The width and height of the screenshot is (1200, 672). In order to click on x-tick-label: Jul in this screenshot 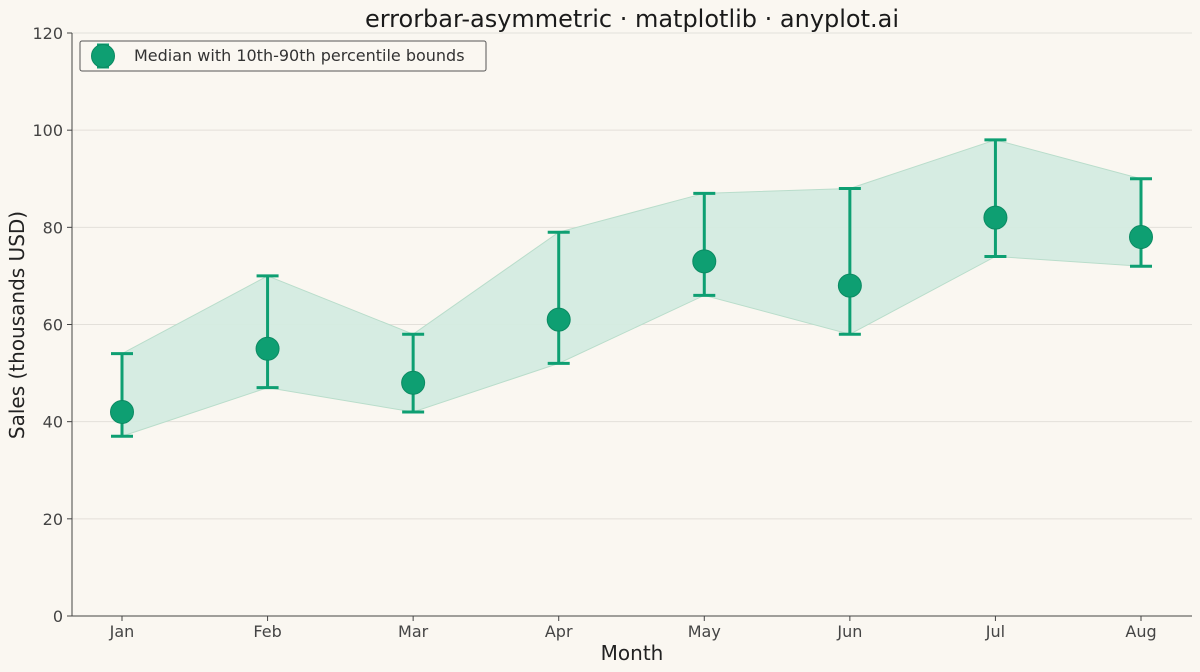, I will do `click(995, 631)`.